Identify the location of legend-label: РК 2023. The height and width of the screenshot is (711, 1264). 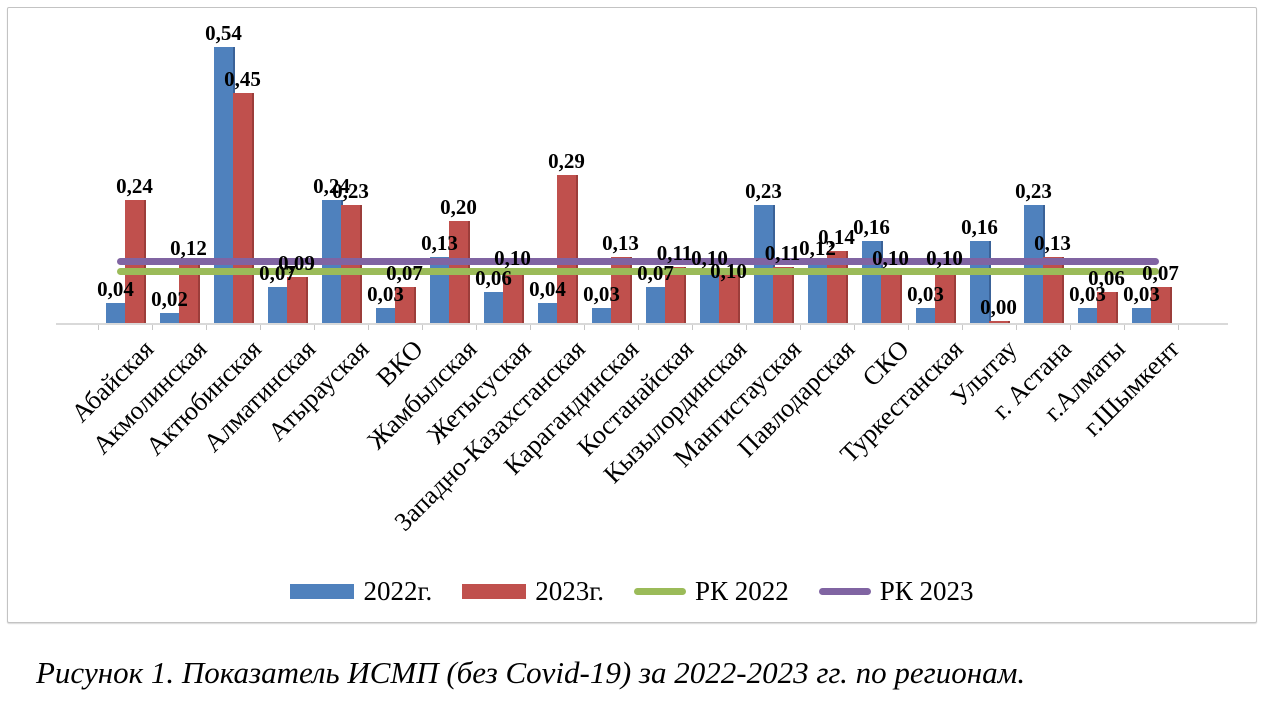
(926, 591).